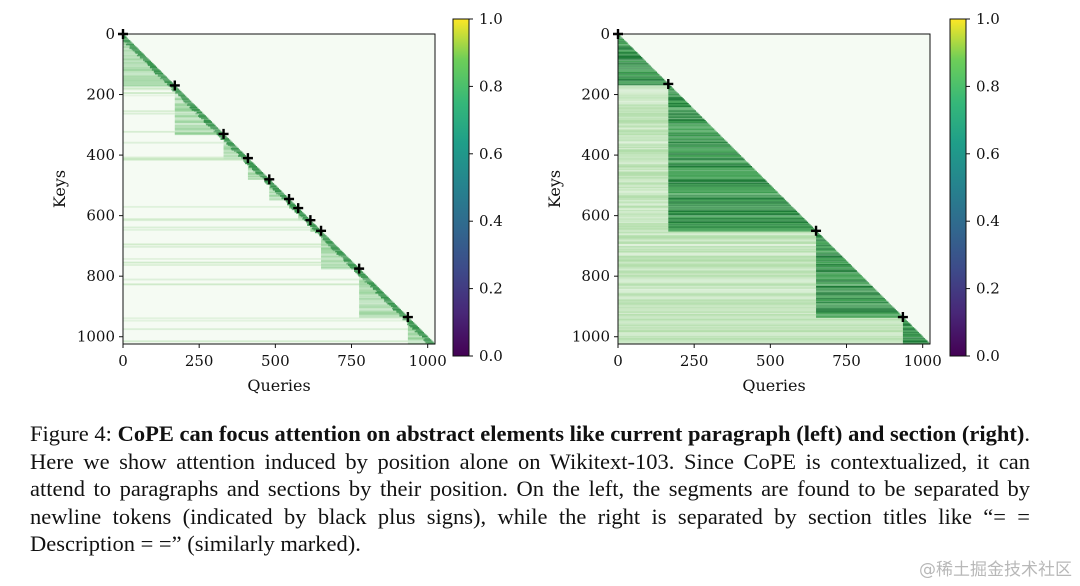 Image resolution: width=1080 pixels, height=586 pixels. Describe the element at coordinates (123, 361) in the screenshot. I see `x-tick-label: 0` at that location.